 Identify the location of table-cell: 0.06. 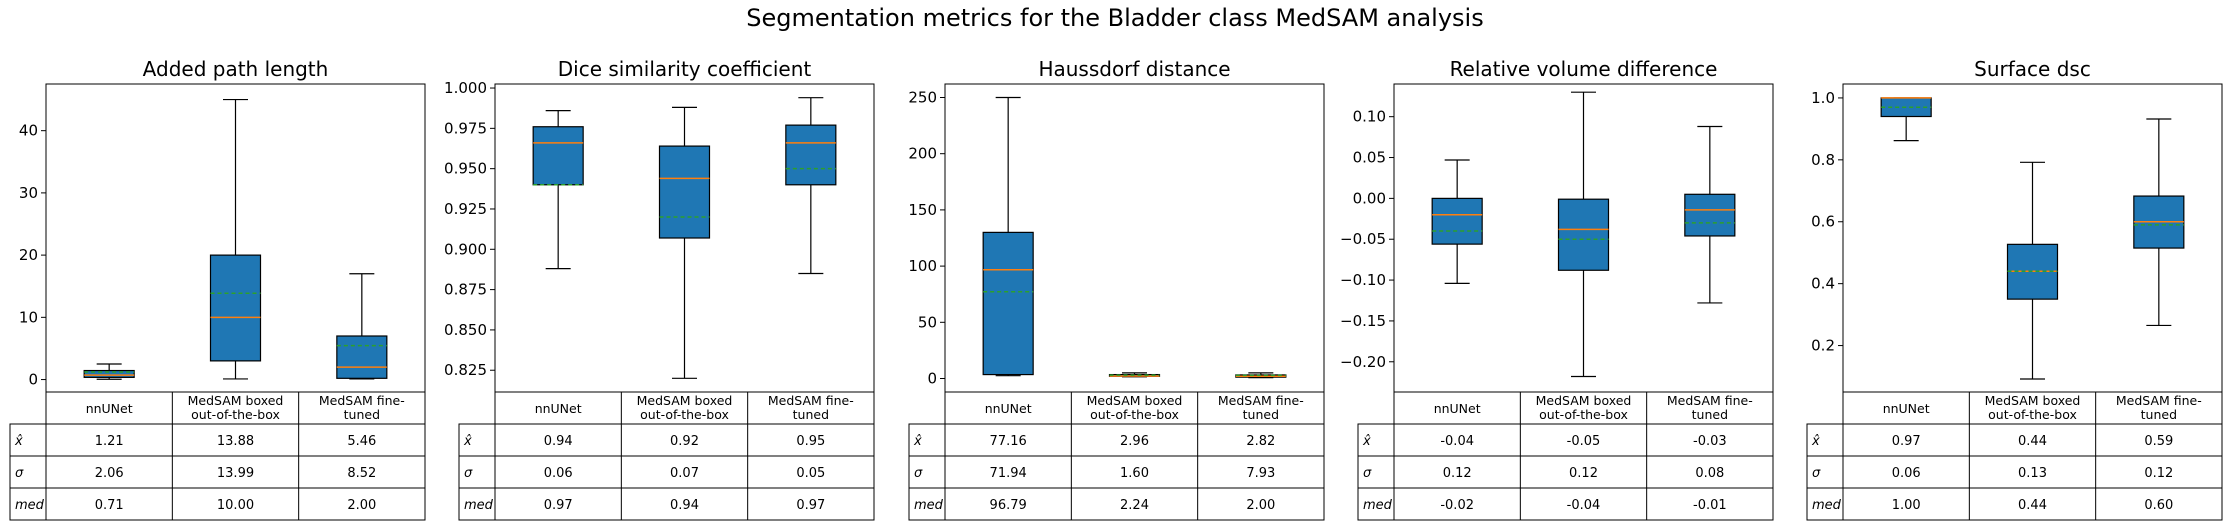
(558, 473).